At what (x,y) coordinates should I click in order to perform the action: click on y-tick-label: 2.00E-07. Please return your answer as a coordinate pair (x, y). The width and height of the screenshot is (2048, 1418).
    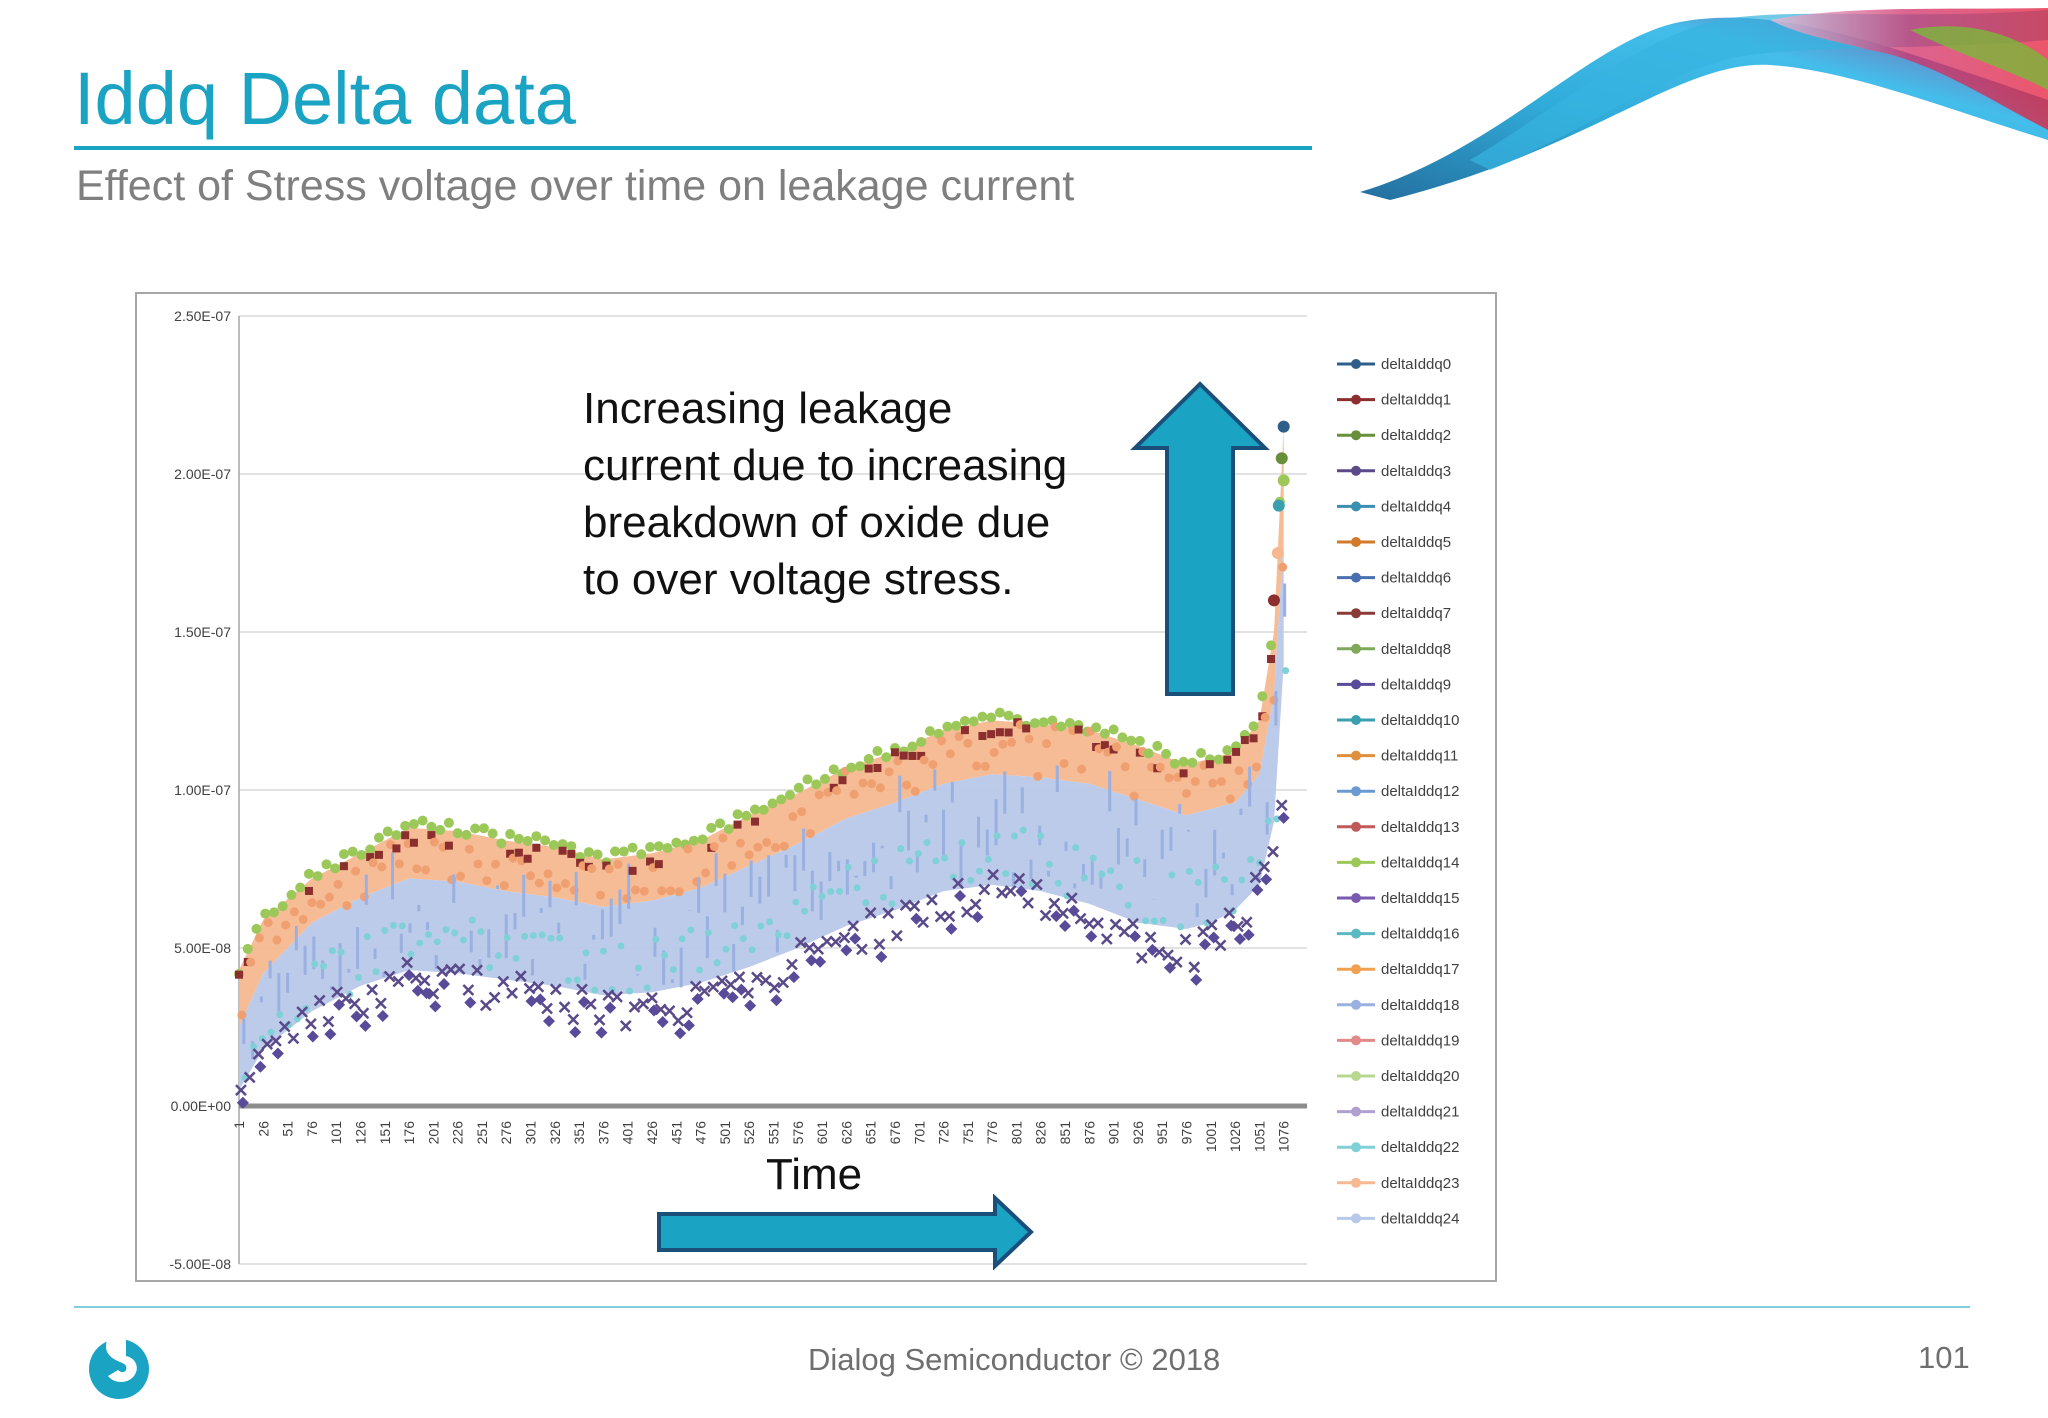
    Looking at the image, I should click on (202, 474).